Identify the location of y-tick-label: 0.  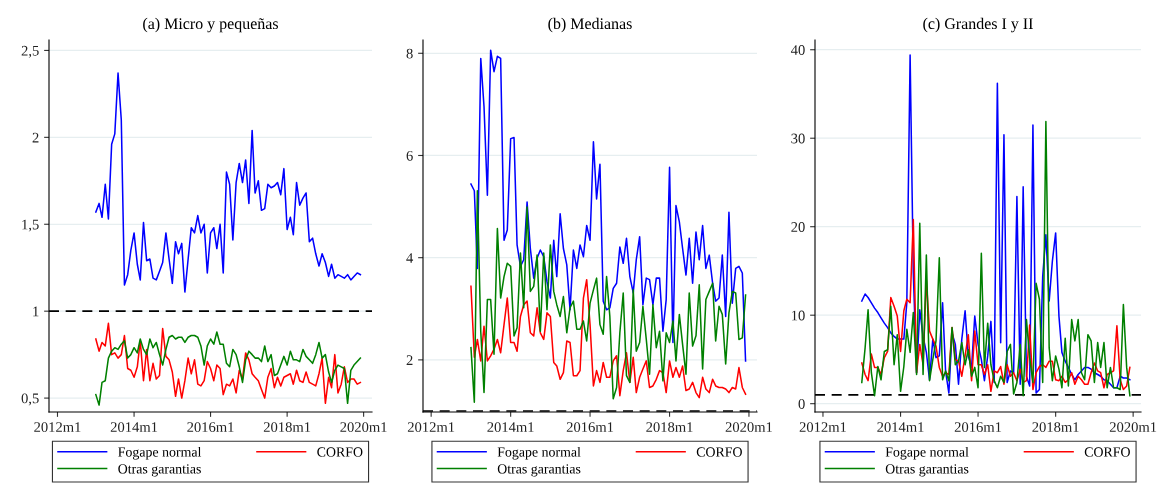
(801, 404).